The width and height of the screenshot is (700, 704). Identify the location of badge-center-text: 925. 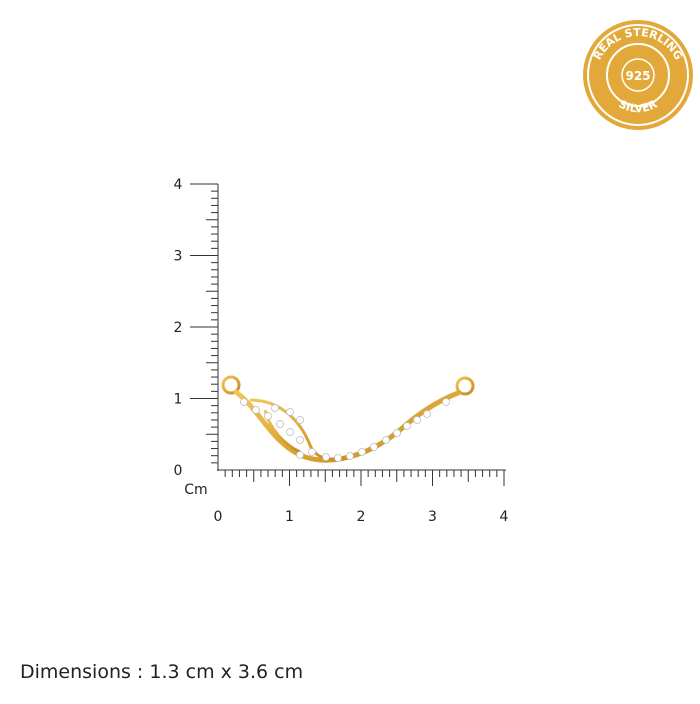
(637, 76).